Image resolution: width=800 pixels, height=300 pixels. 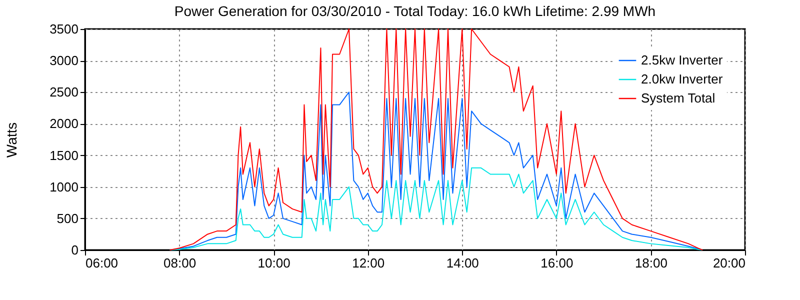 I want to click on legend-label: 2.0kw Inverter, so click(x=682, y=79).